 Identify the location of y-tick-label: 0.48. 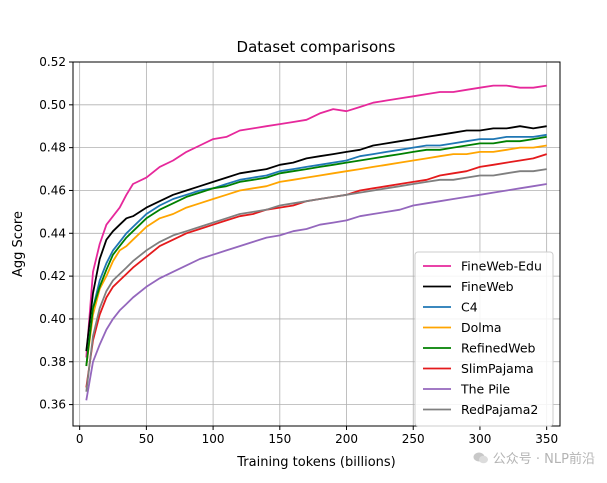
(52, 148).